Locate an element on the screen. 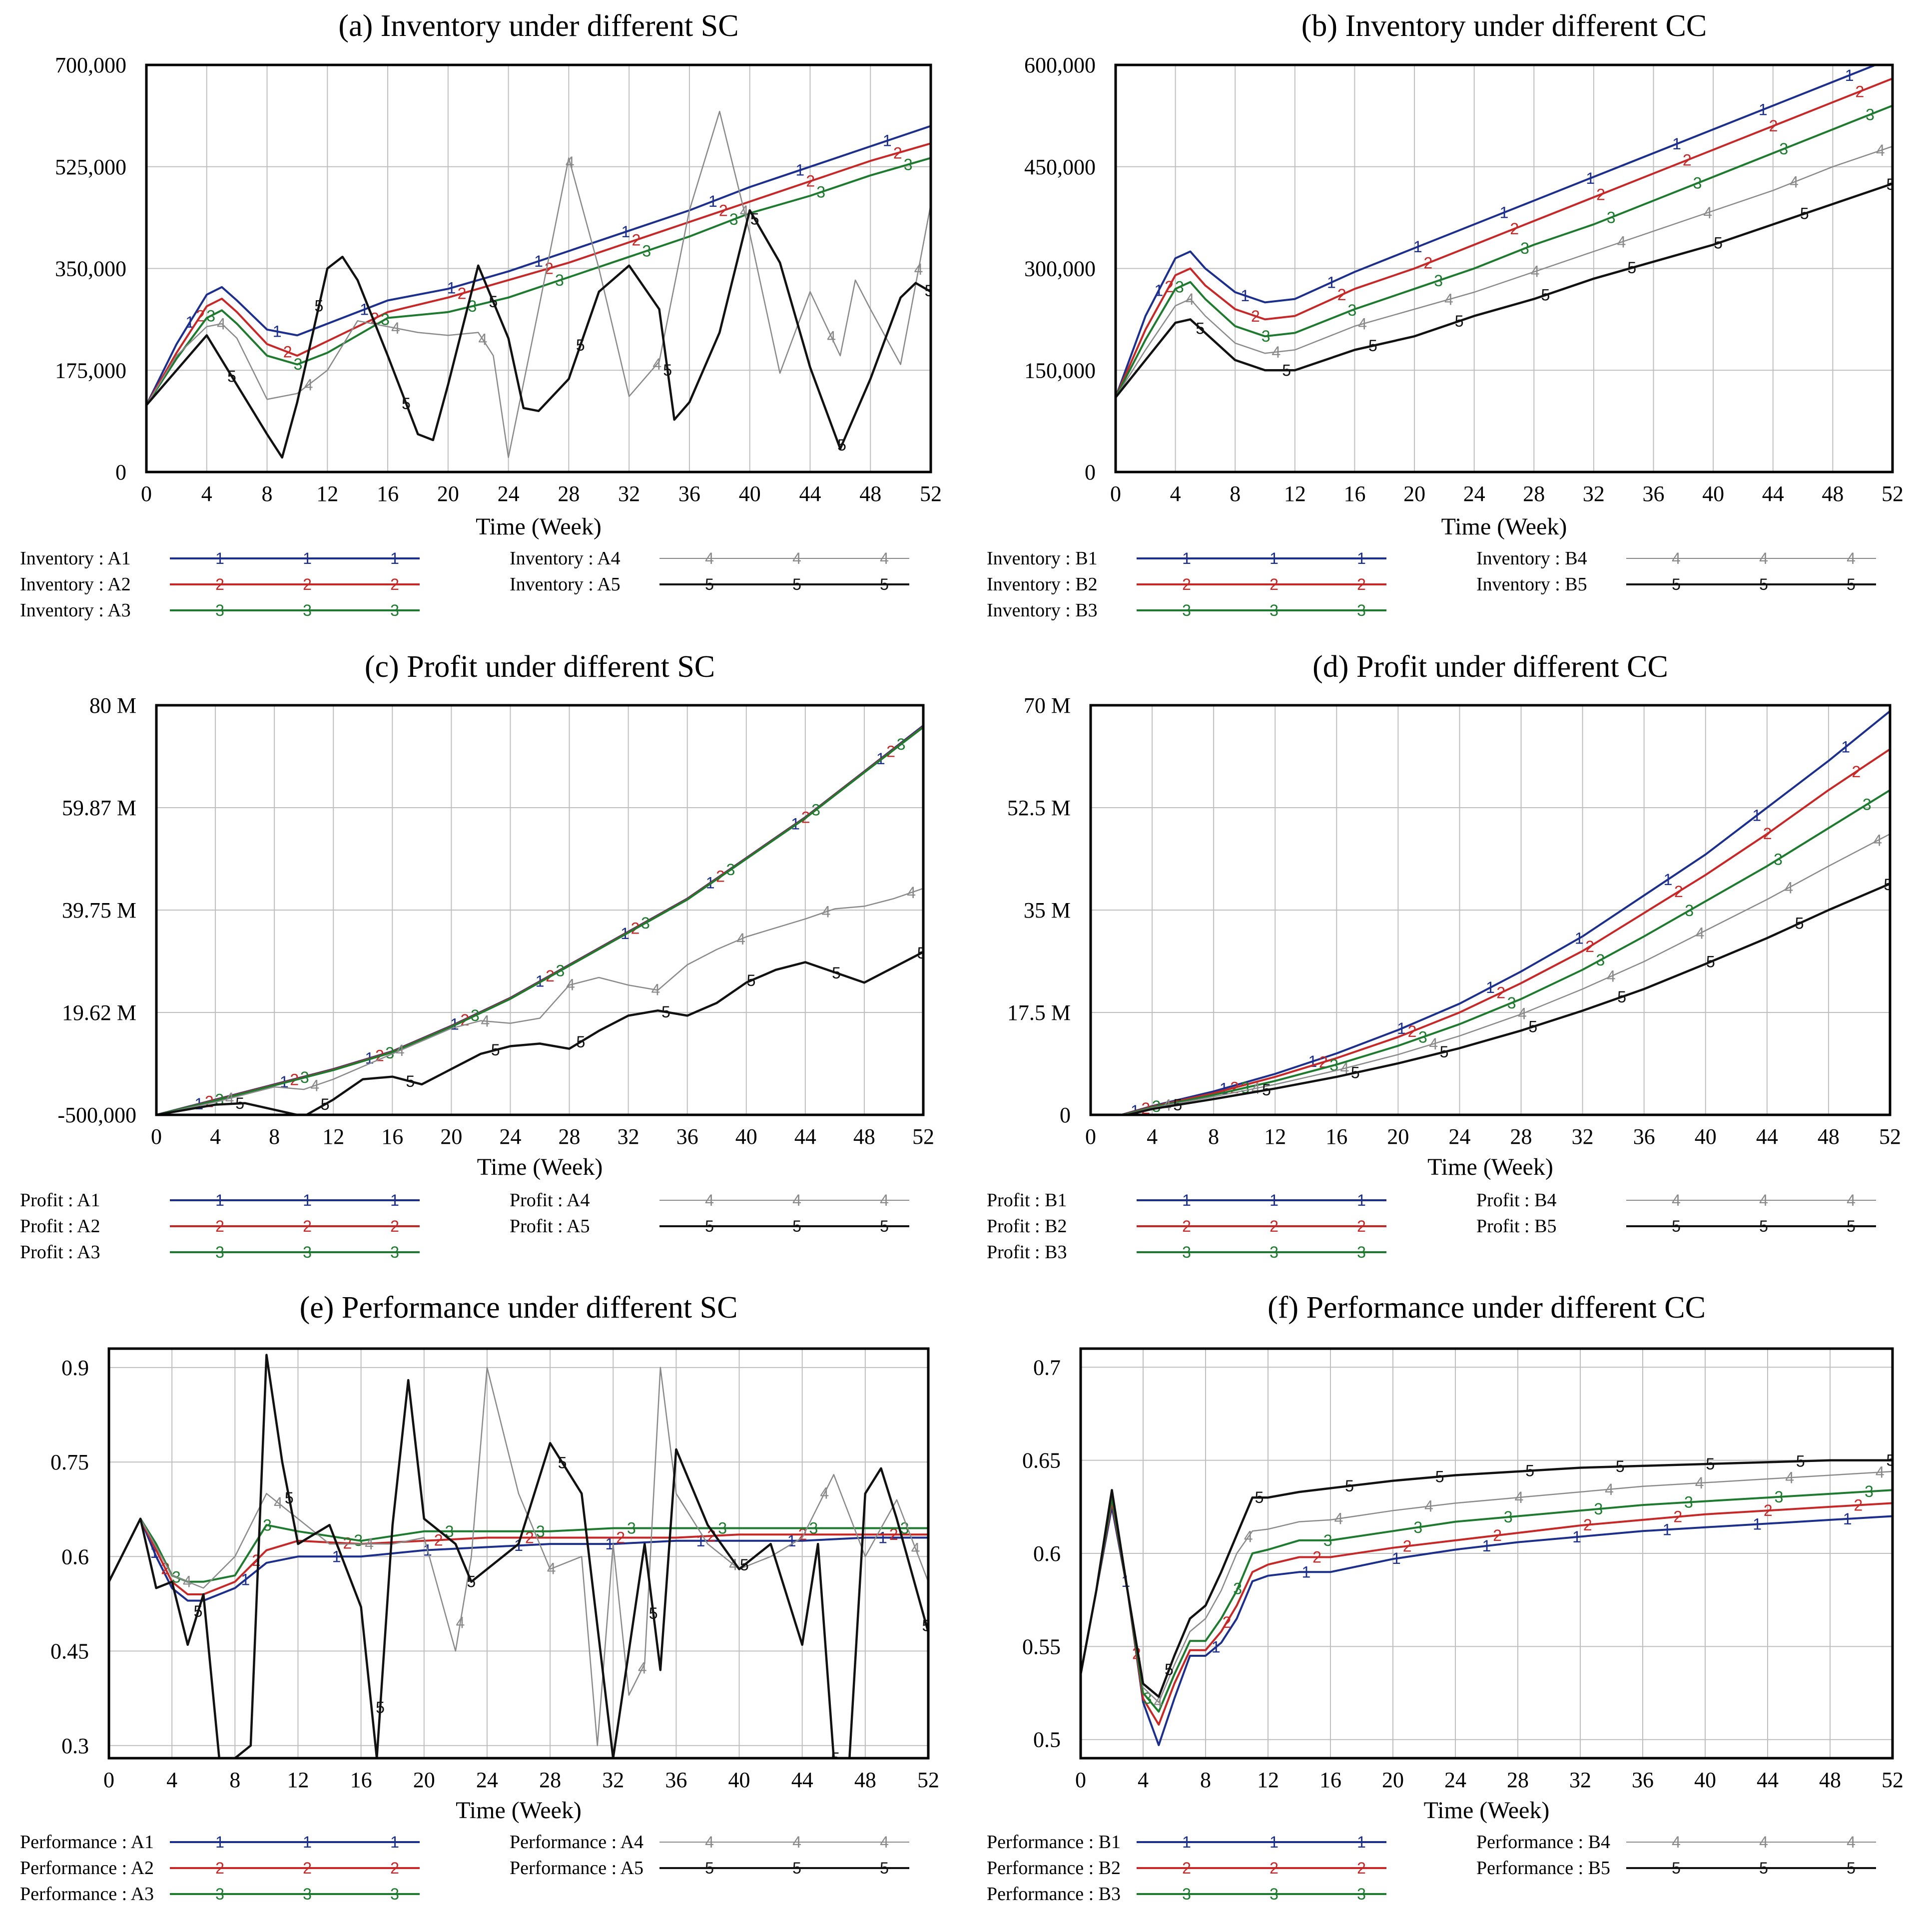 The image size is (1916, 1932). x-tick-label: 20 is located at coordinates (1414, 494).